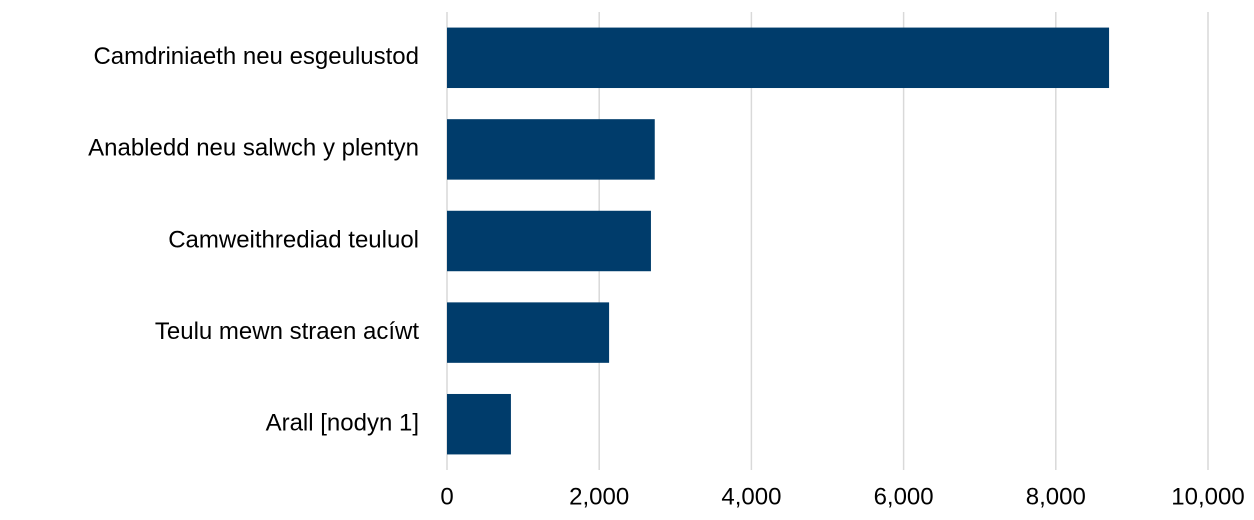  What do you see at coordinates (751, 496) in the screenshot?
I see `x-tick-label: 4,000` at bounding box center [751, 496].